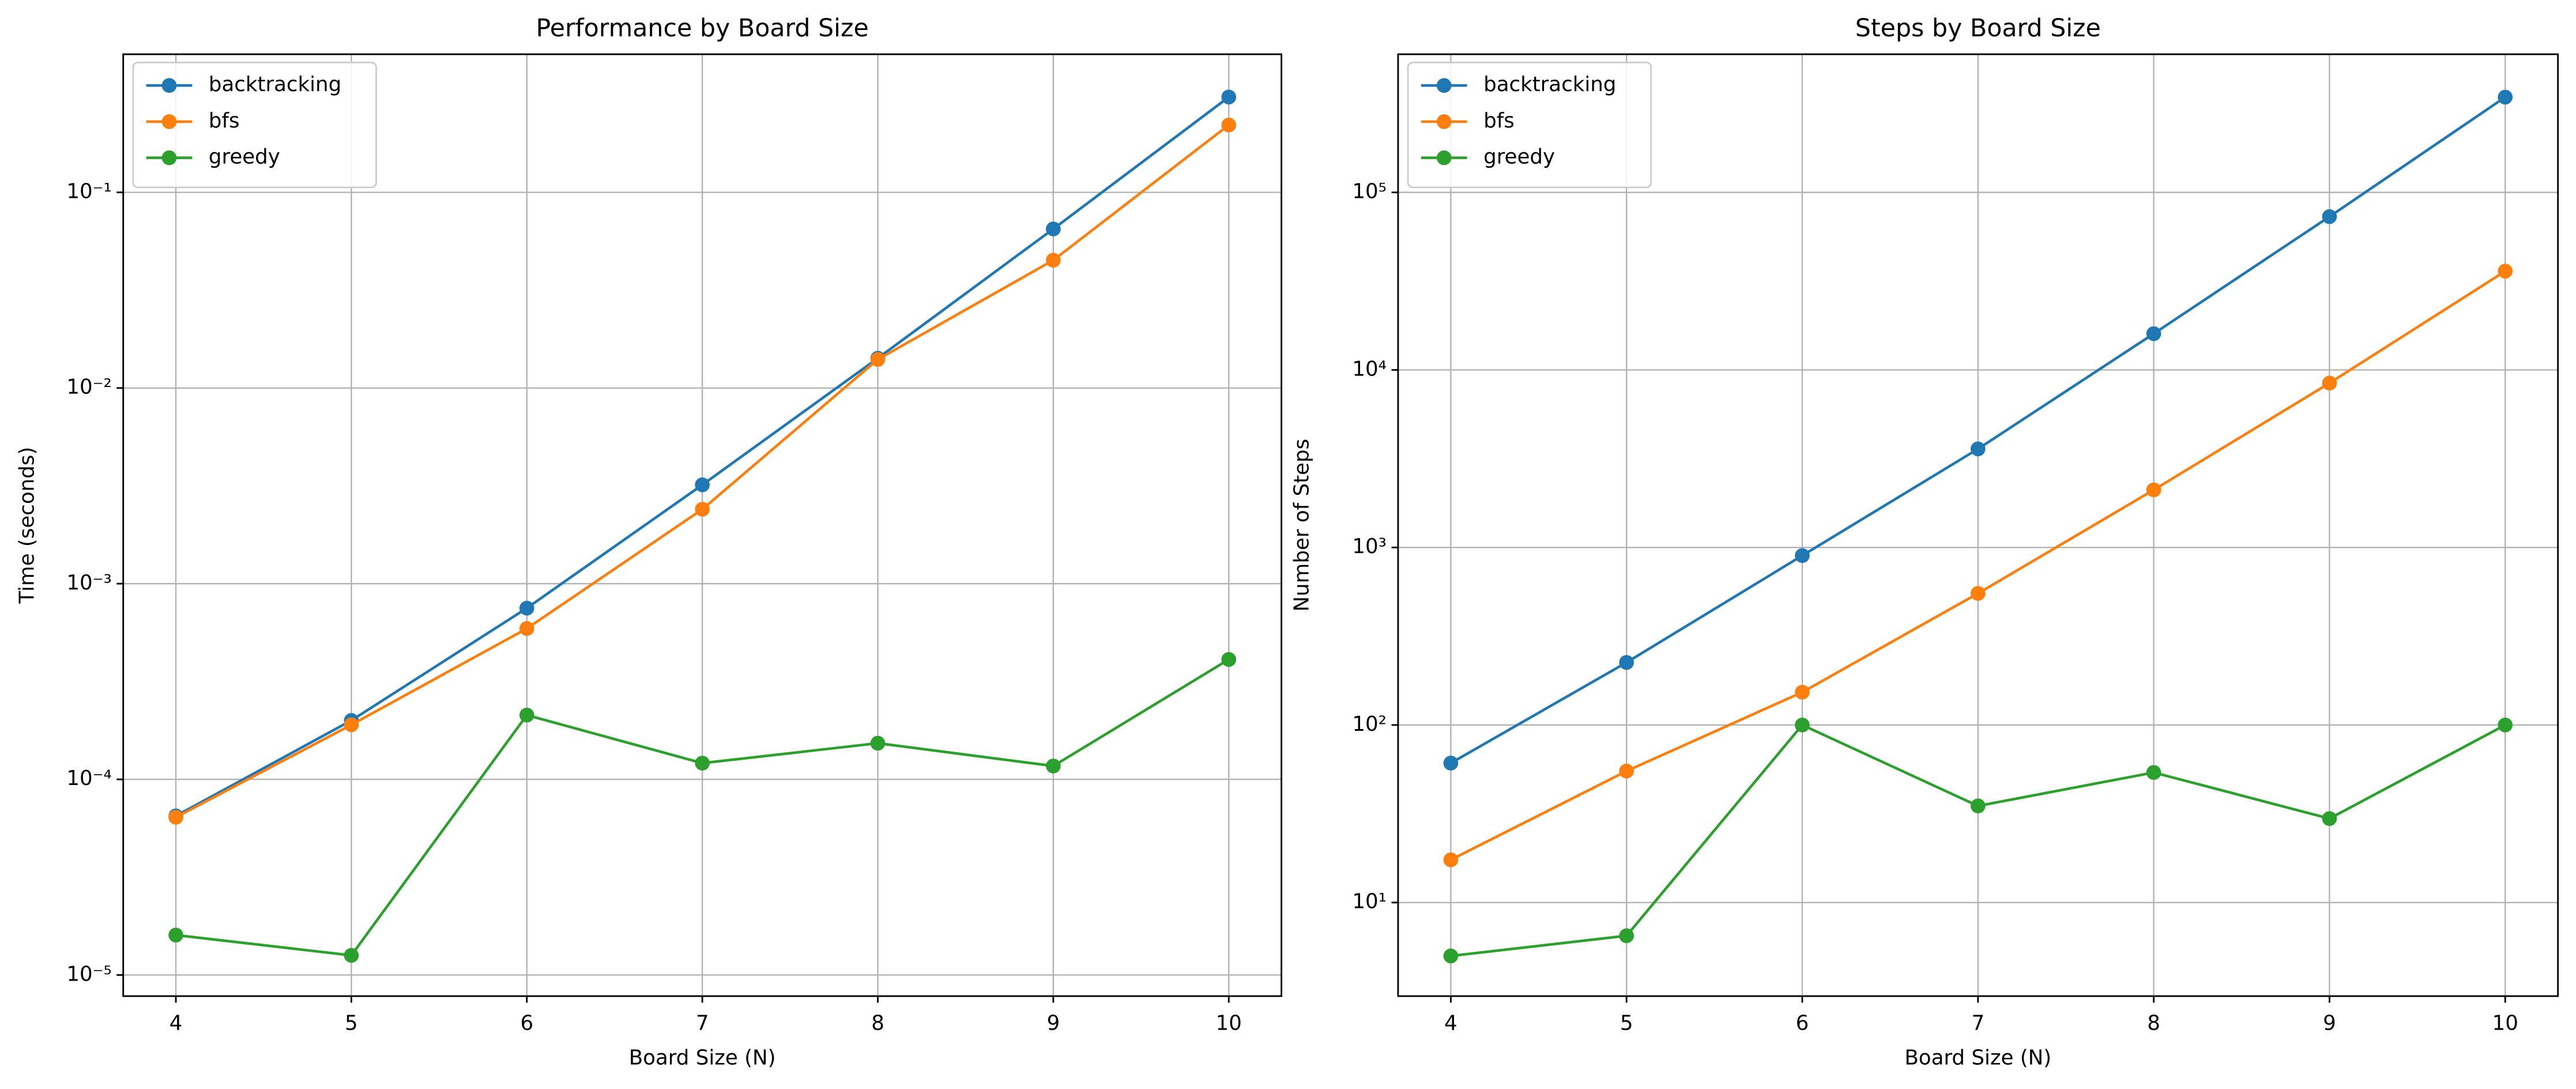 Image resolution: width=2576 pixels, height=1089 pixels. What do you see at coordinates (1369, 192) in the screenshot?
I see `y-tick-label: 10⁵` at bounding box center [1369, 192].